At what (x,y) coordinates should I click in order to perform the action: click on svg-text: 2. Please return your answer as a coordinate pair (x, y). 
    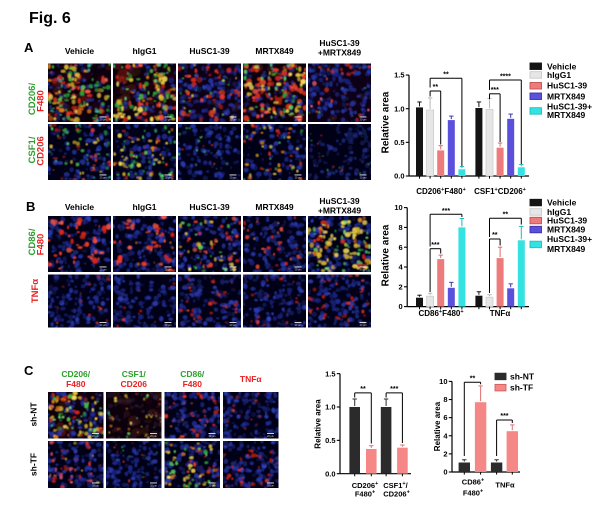
    Looking at the image, I should click on (401, 286).